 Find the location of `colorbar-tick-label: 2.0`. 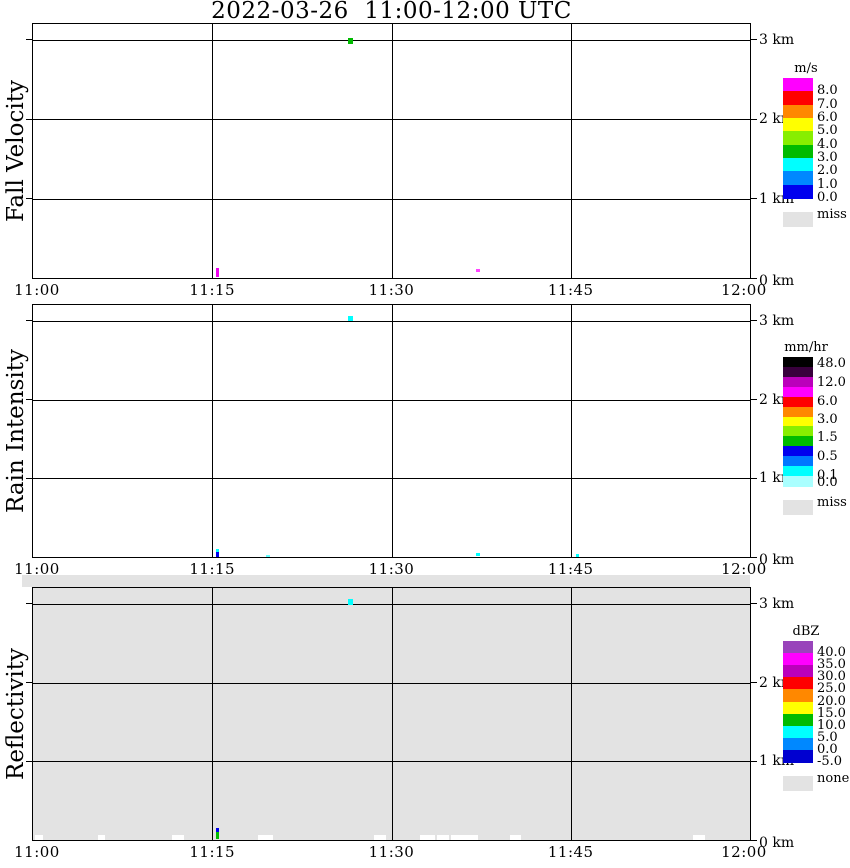

colorbar-tick-label: 2.0 is located at coordinates (827, 171).